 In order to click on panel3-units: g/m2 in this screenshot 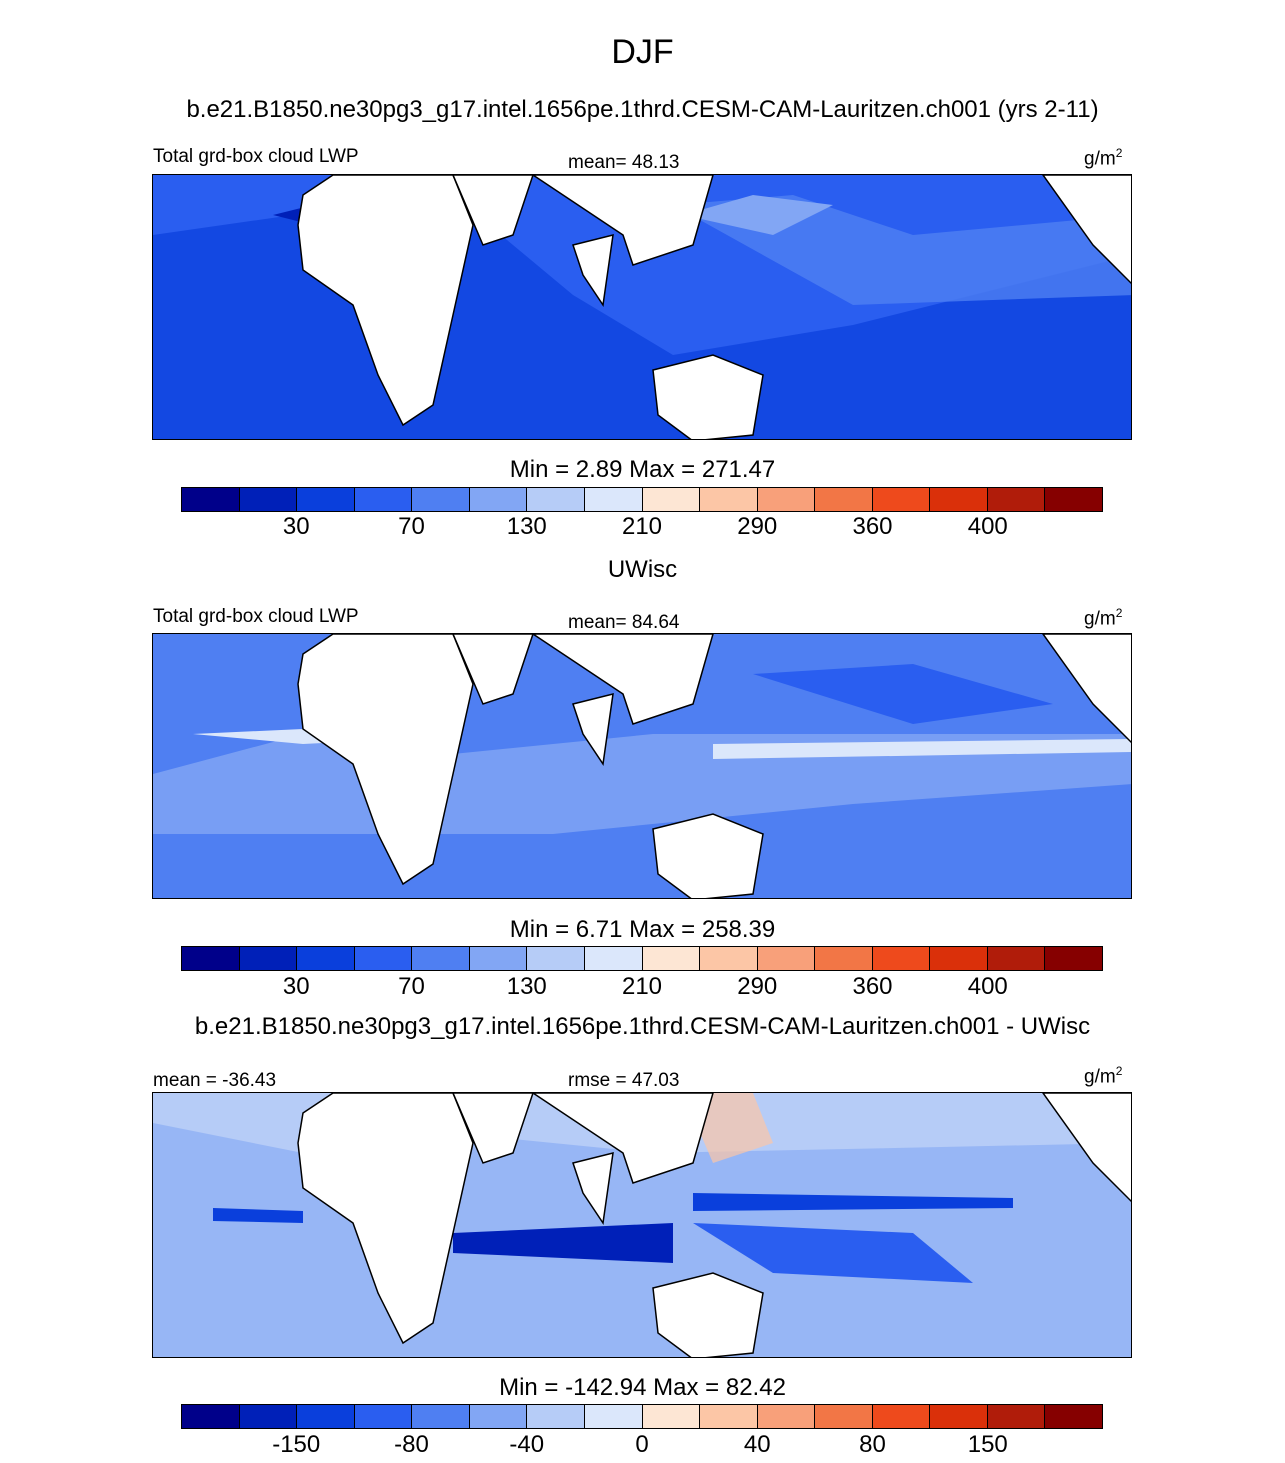, I will do `click(1103, 1076)`.